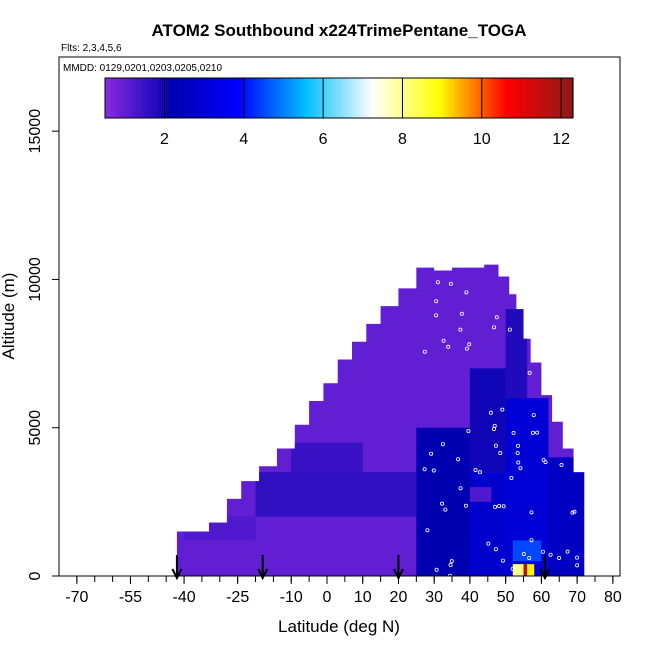 The height and width of the screenshot is (650, 650). I want to click on x-tick-label: -55, so click(130, 597).